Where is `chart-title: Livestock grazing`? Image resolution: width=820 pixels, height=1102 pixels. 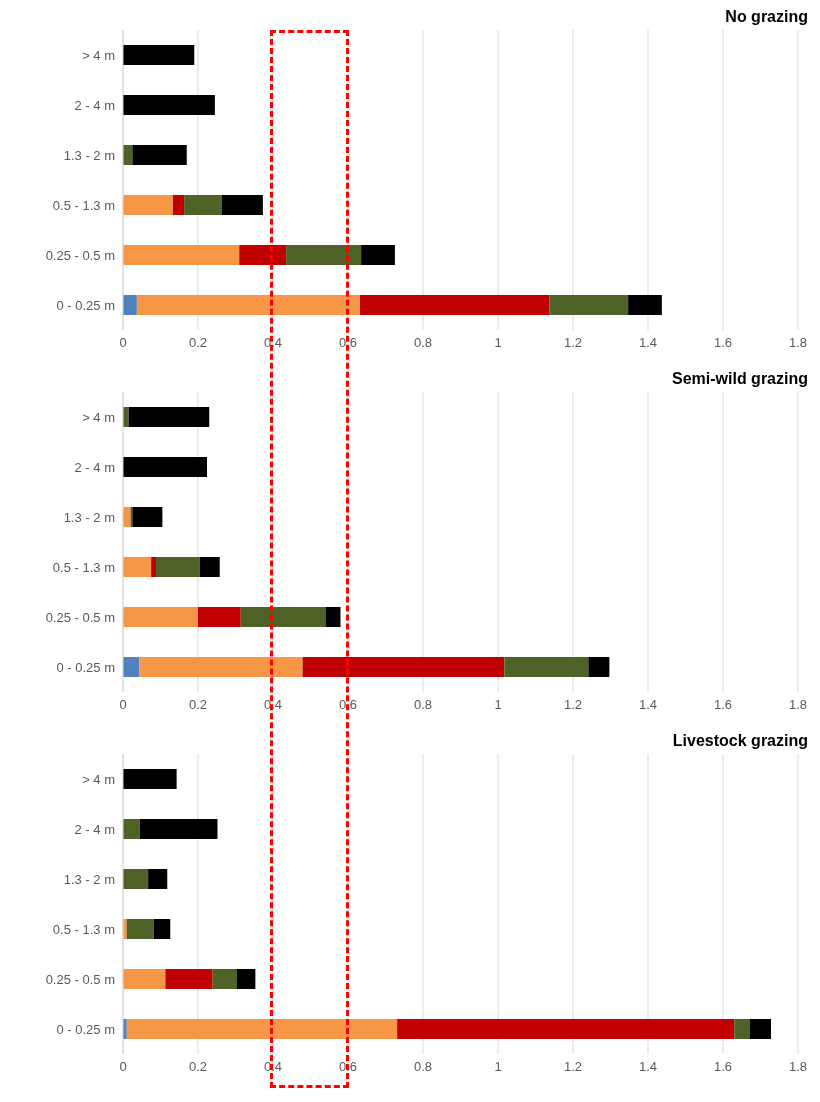 chart-title: Livestock grazing is located at coordinates (740, 741).